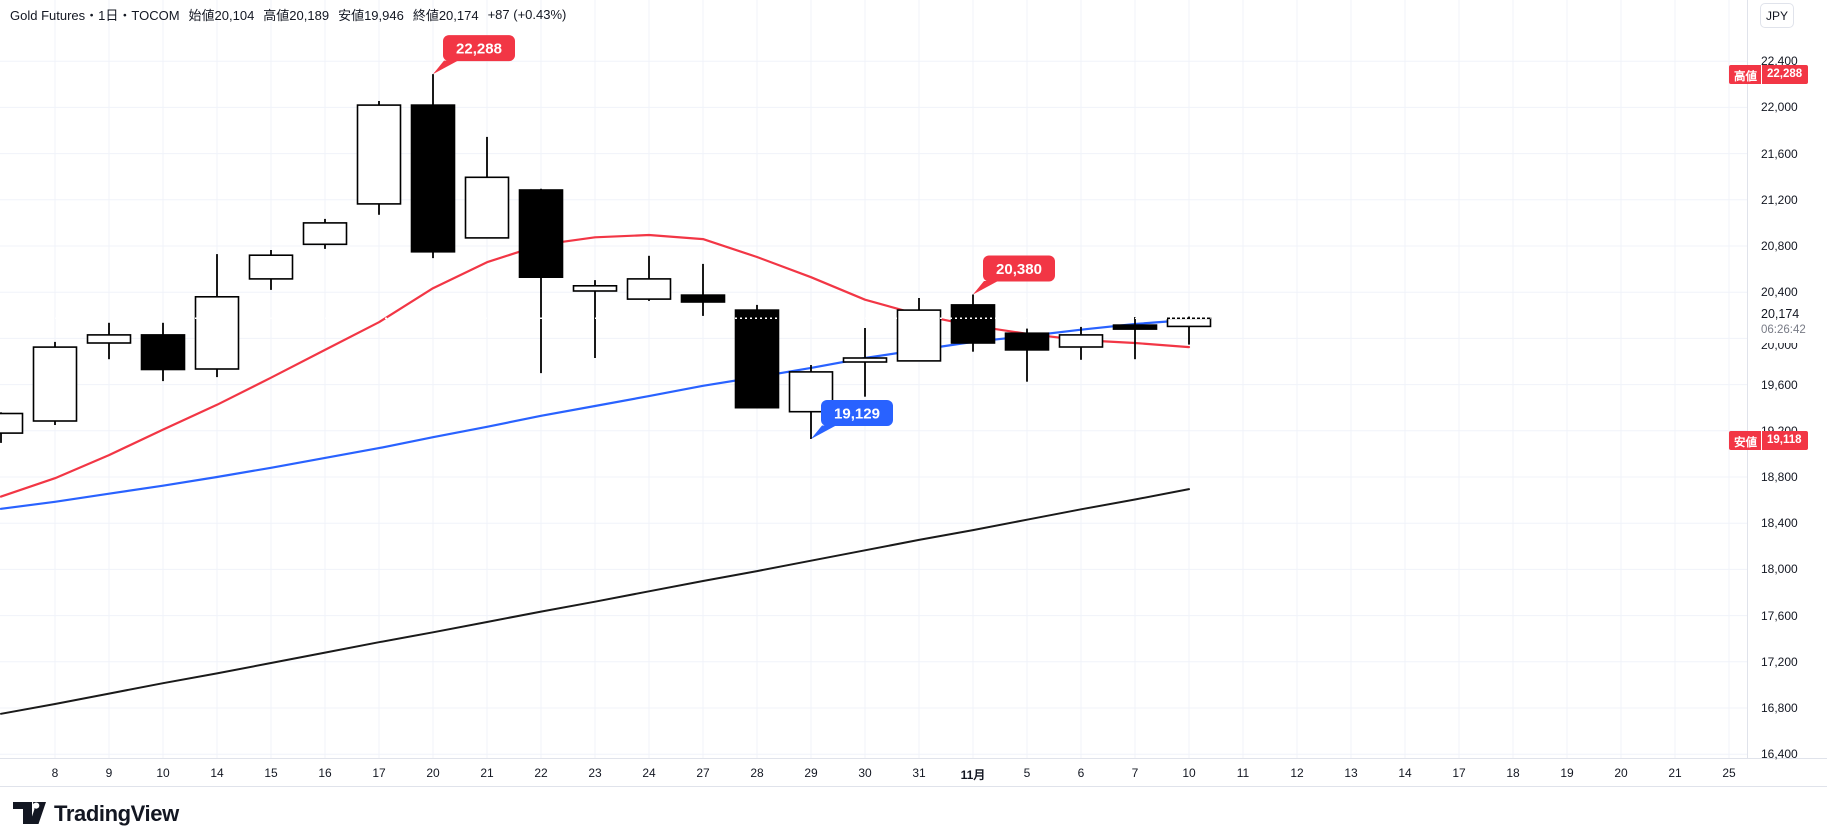  What do you see at coordinates (1745, 76) in the screenshot?
I see `high-badge-label: 高値` at bounding box center [1745, 76].